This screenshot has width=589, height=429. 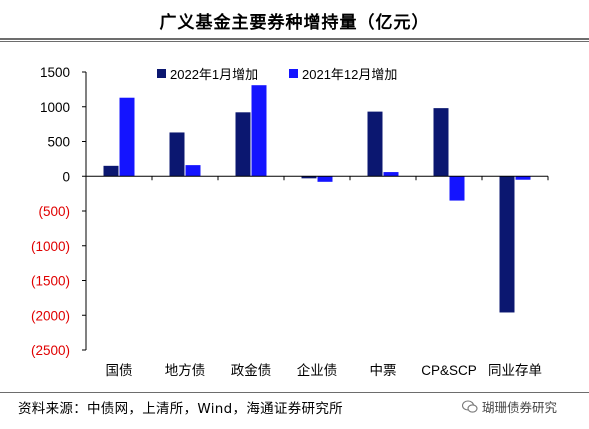 I want to click on y-tick-label: 1500, so click(x=55, y=72).